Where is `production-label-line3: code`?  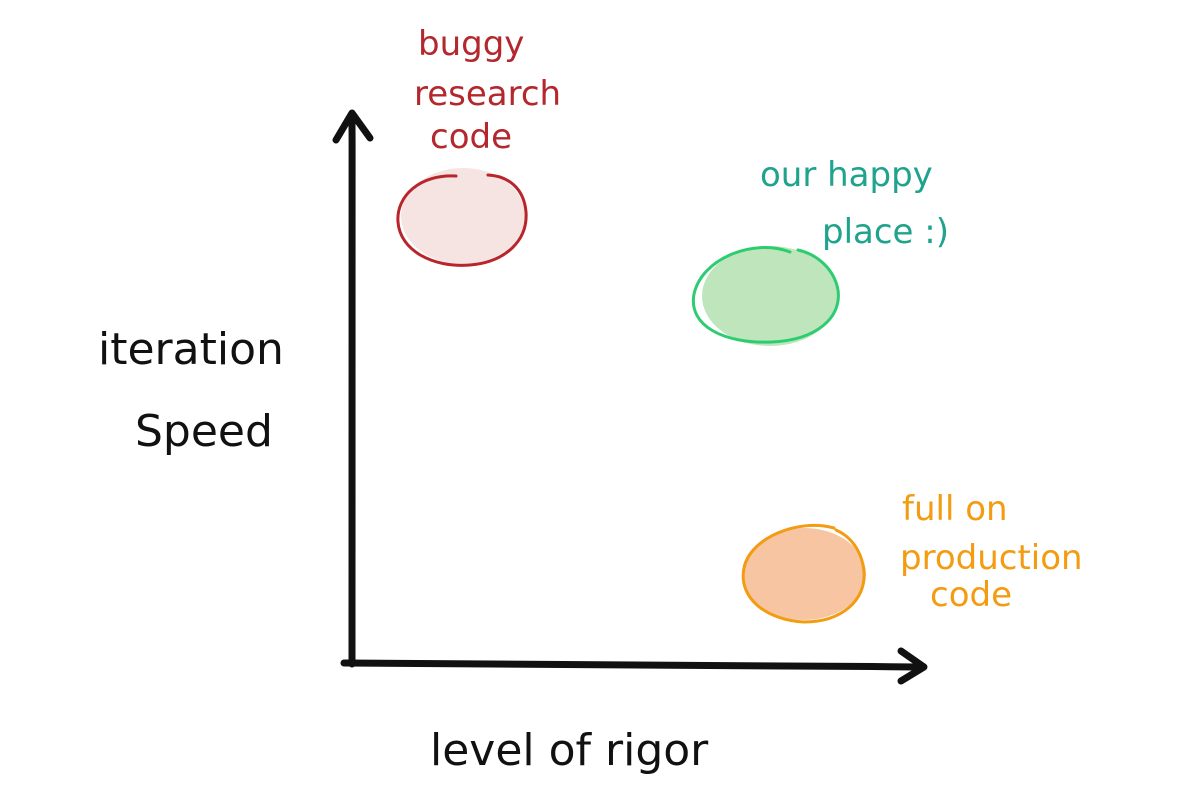 production-label-line3: code is located at coordinates (971, 595).